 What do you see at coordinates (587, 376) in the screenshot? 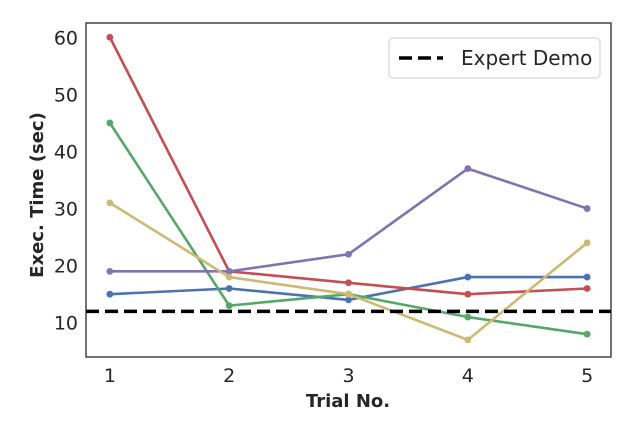
I see `x-tick-label: 5` at bounding box center [587, 376].